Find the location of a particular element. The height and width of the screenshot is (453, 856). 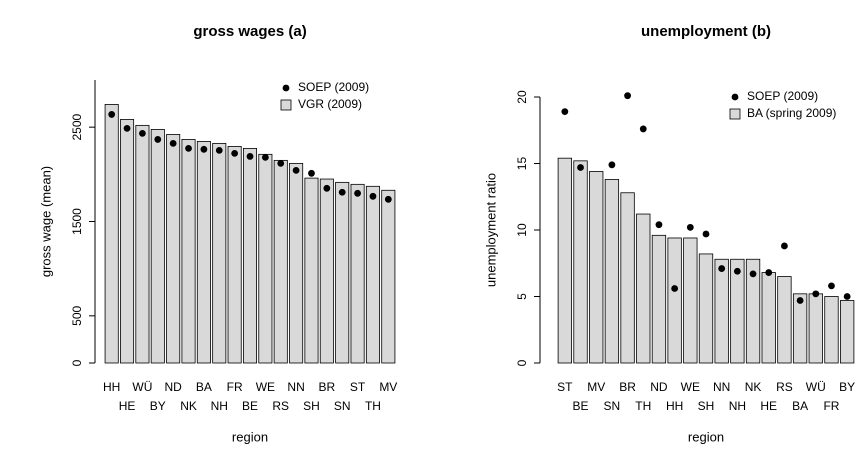

x-tick-label: TH is located at coordinates (643, 406).